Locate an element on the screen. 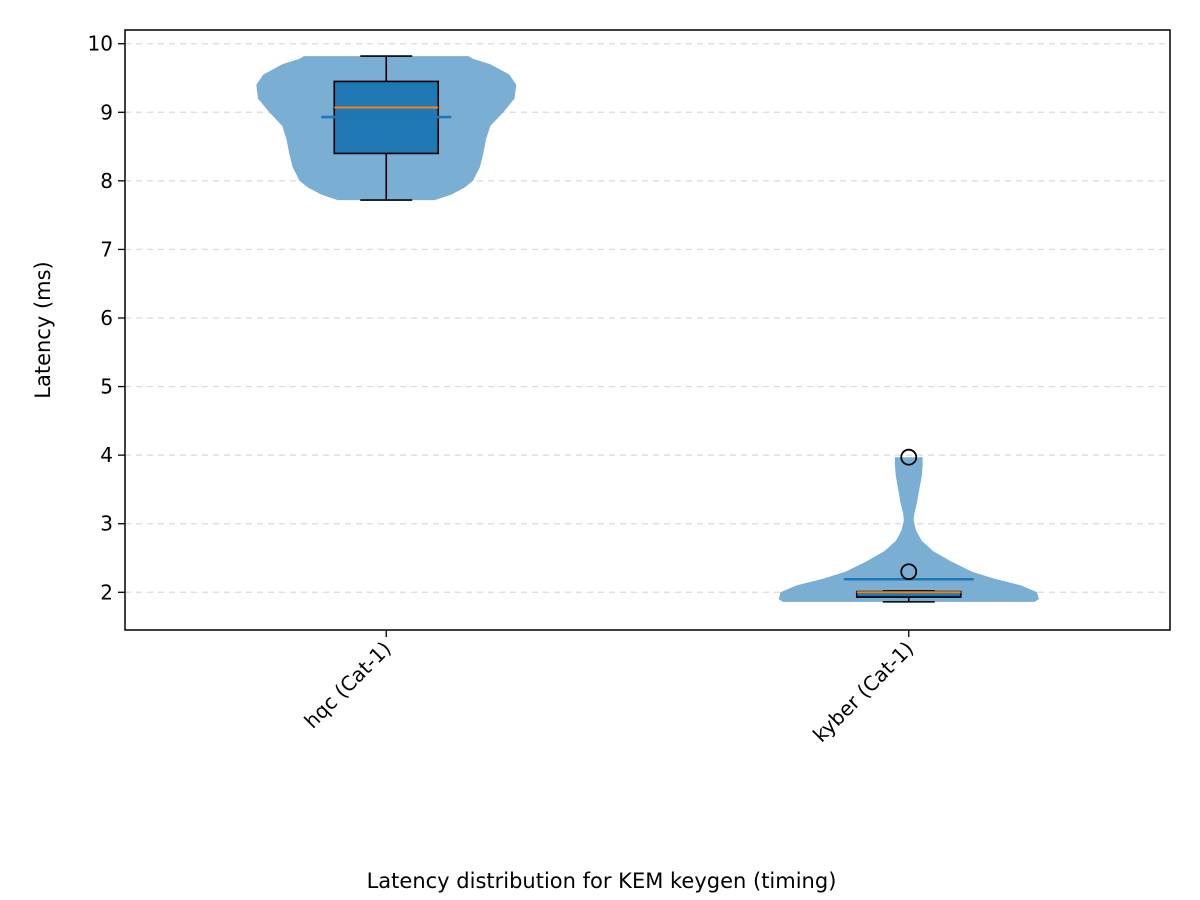 This screenshot has width=1200, height=900. x-tick-label: hqc (Cat-1) is located at coordinates (347, 685).